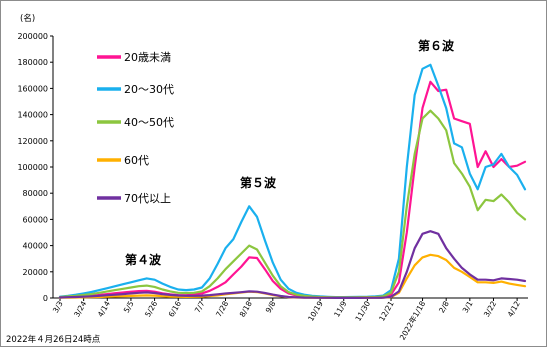 The height and width of the screenshot is (347, 547). I want to click on y-tick-label: 60000, so click(35, 219).